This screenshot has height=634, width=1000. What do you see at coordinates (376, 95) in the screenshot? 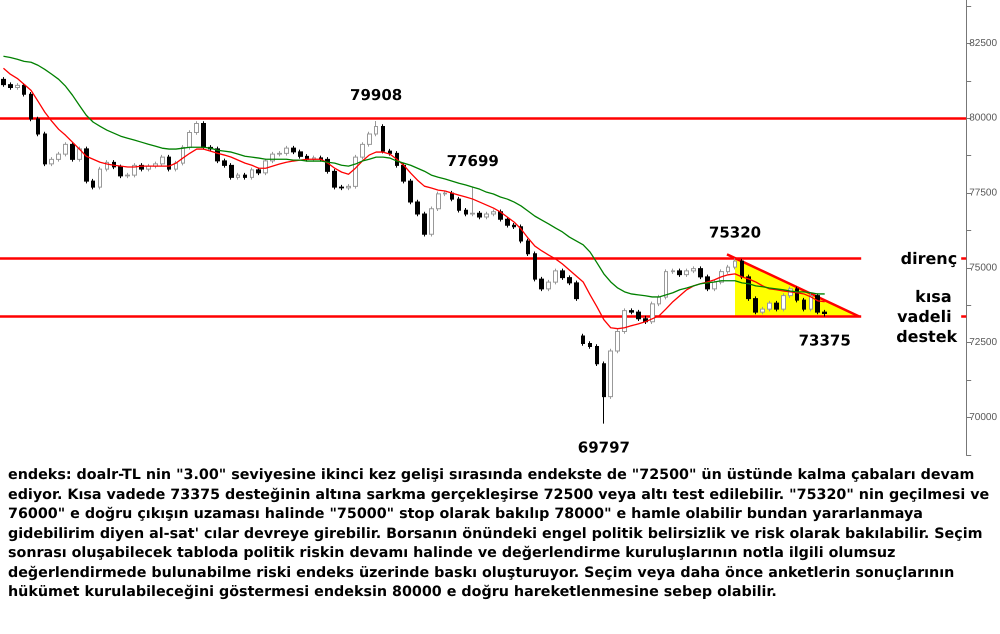
I see `annotation: 79908` at bounding box center [376, 95].